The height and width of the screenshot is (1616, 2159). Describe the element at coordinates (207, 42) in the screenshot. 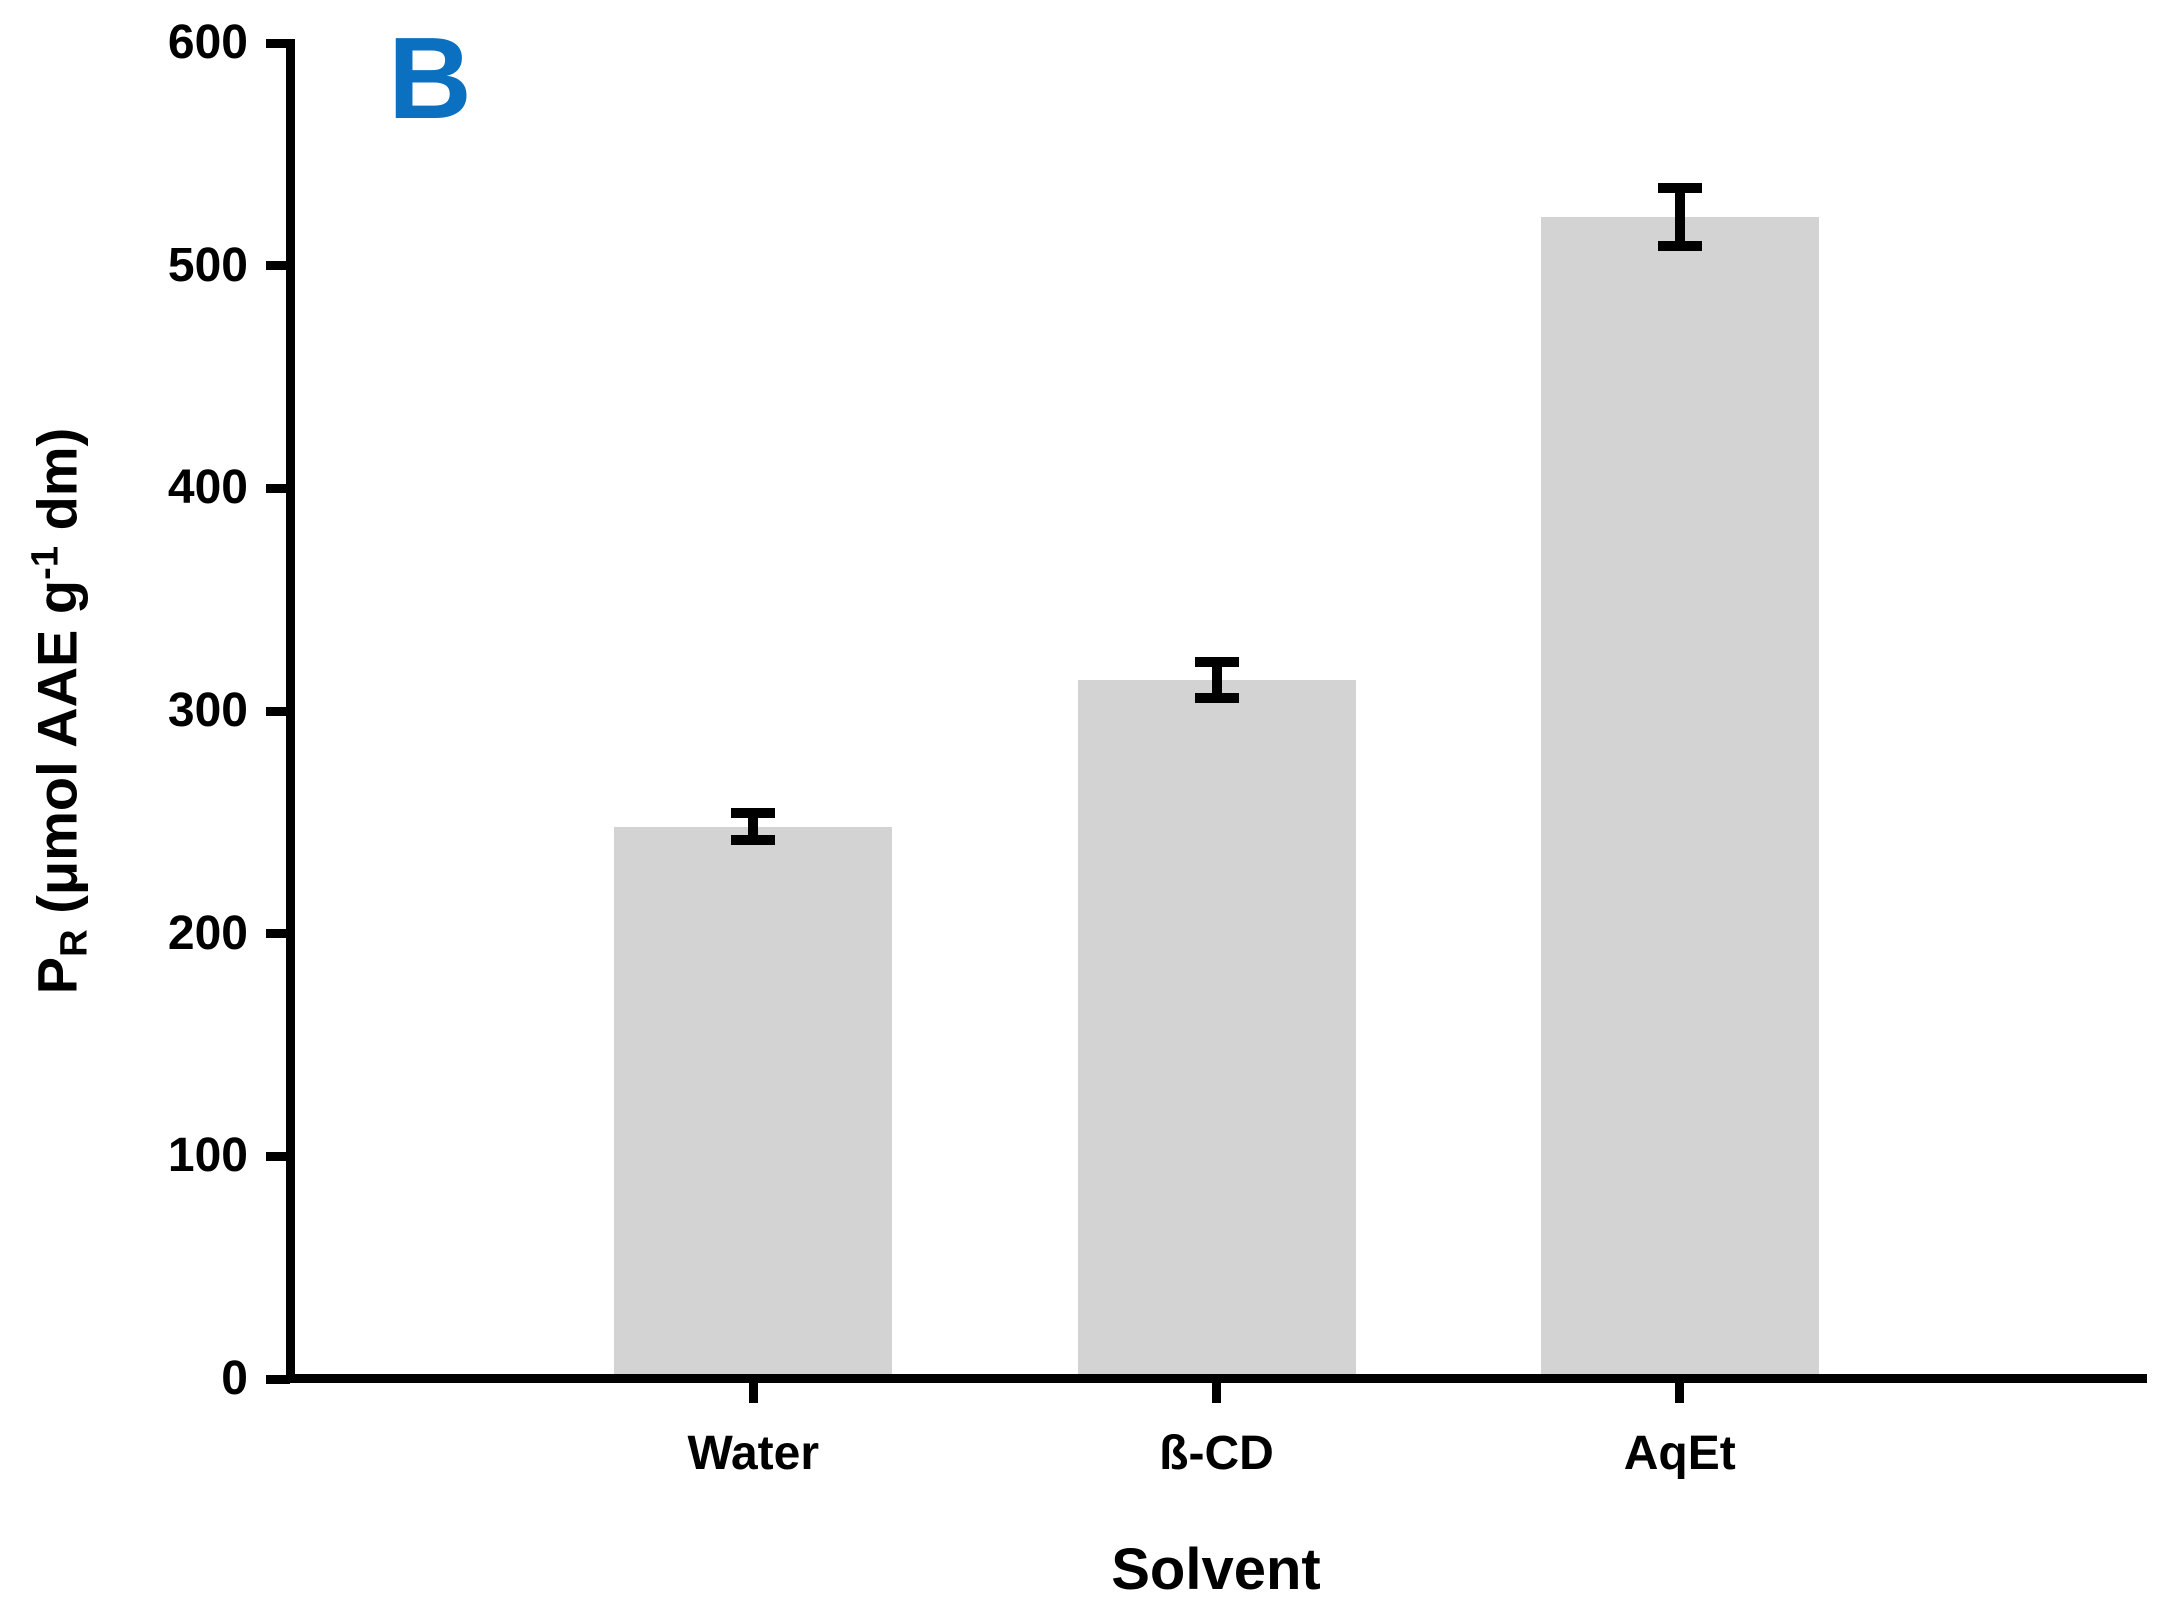

I see `y-tick-label: 600` at that location.